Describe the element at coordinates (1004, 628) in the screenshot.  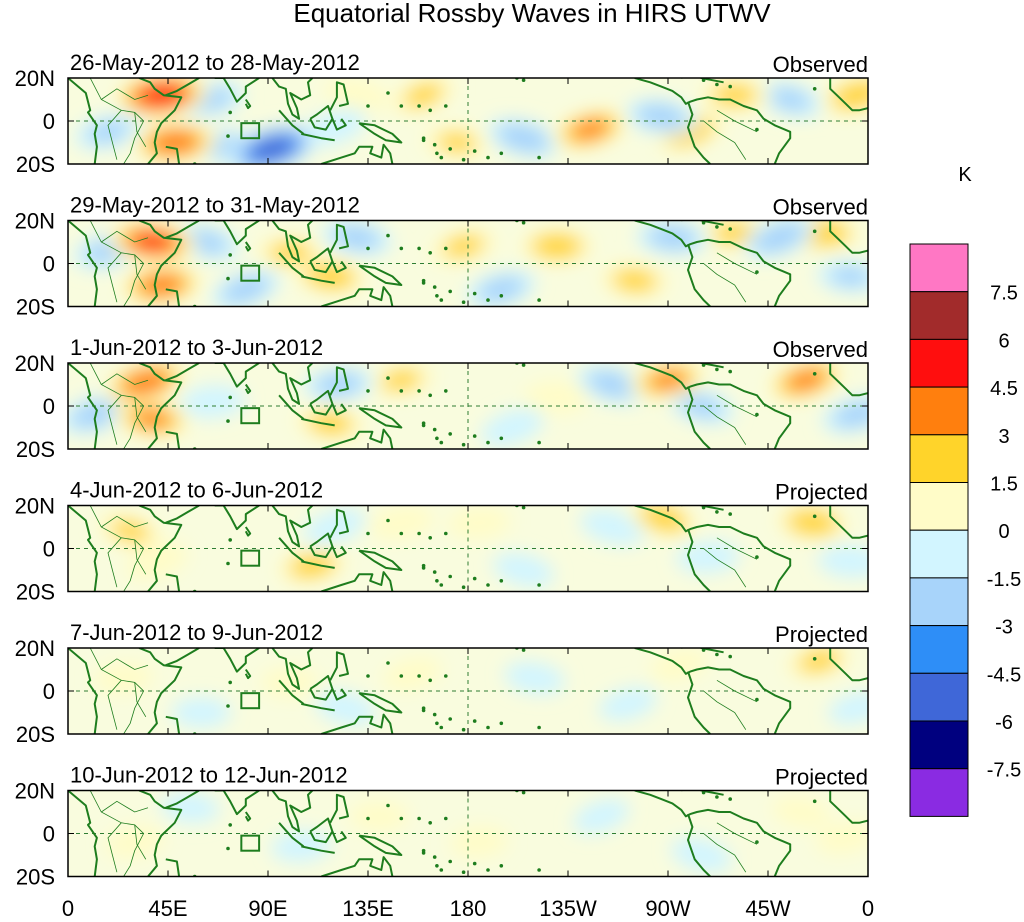
I see `colorbar-level-label: -3` at that location.